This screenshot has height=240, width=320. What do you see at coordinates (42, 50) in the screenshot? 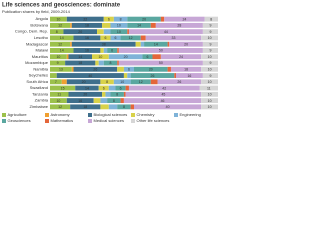
I see `y-tick-label: Malawi` at bounding box center [42, 50].